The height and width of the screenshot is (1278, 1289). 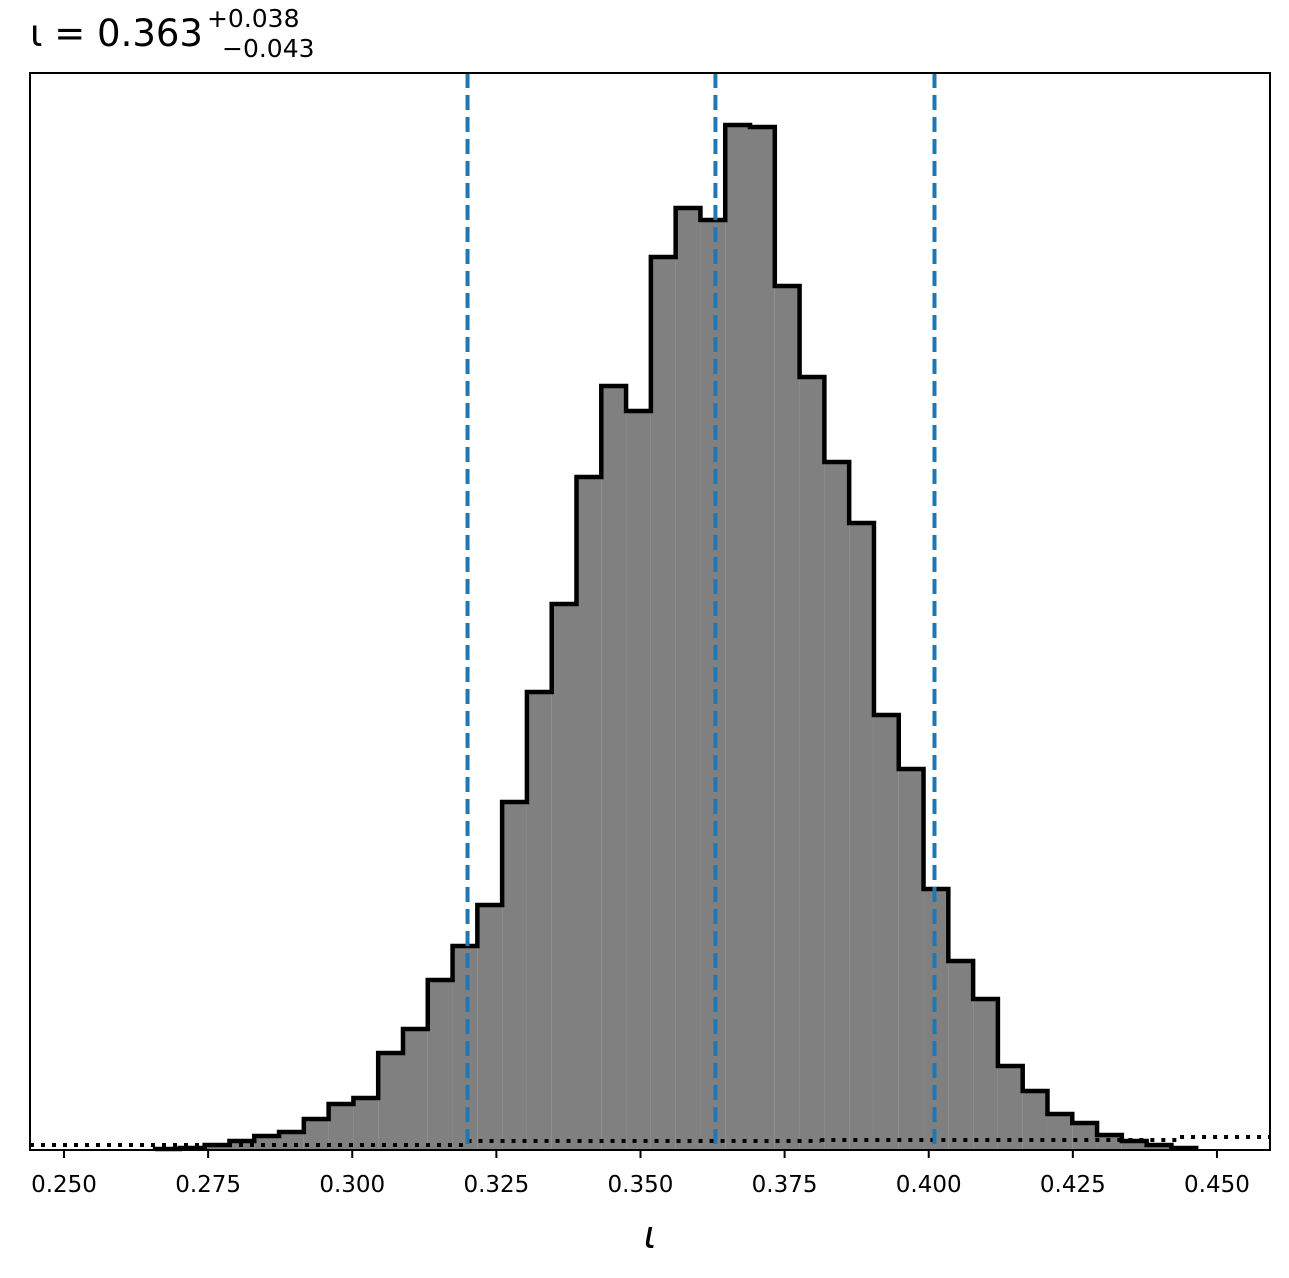 What do you see at coordinates (785, 1185) in the screenshot?
I see `x-tick-label: 0.375` at bounding box center [785, 1185].